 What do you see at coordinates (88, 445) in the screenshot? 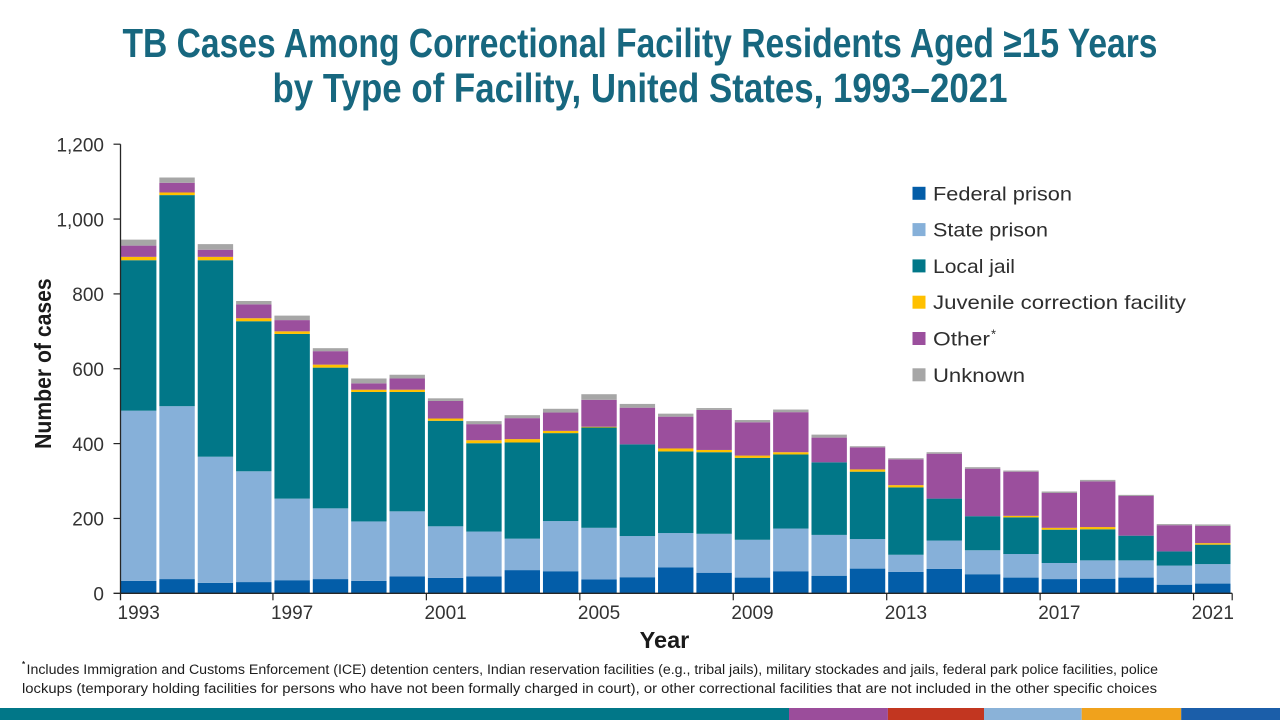
I see `svg-text: 400` at bounding box center [88, 445].